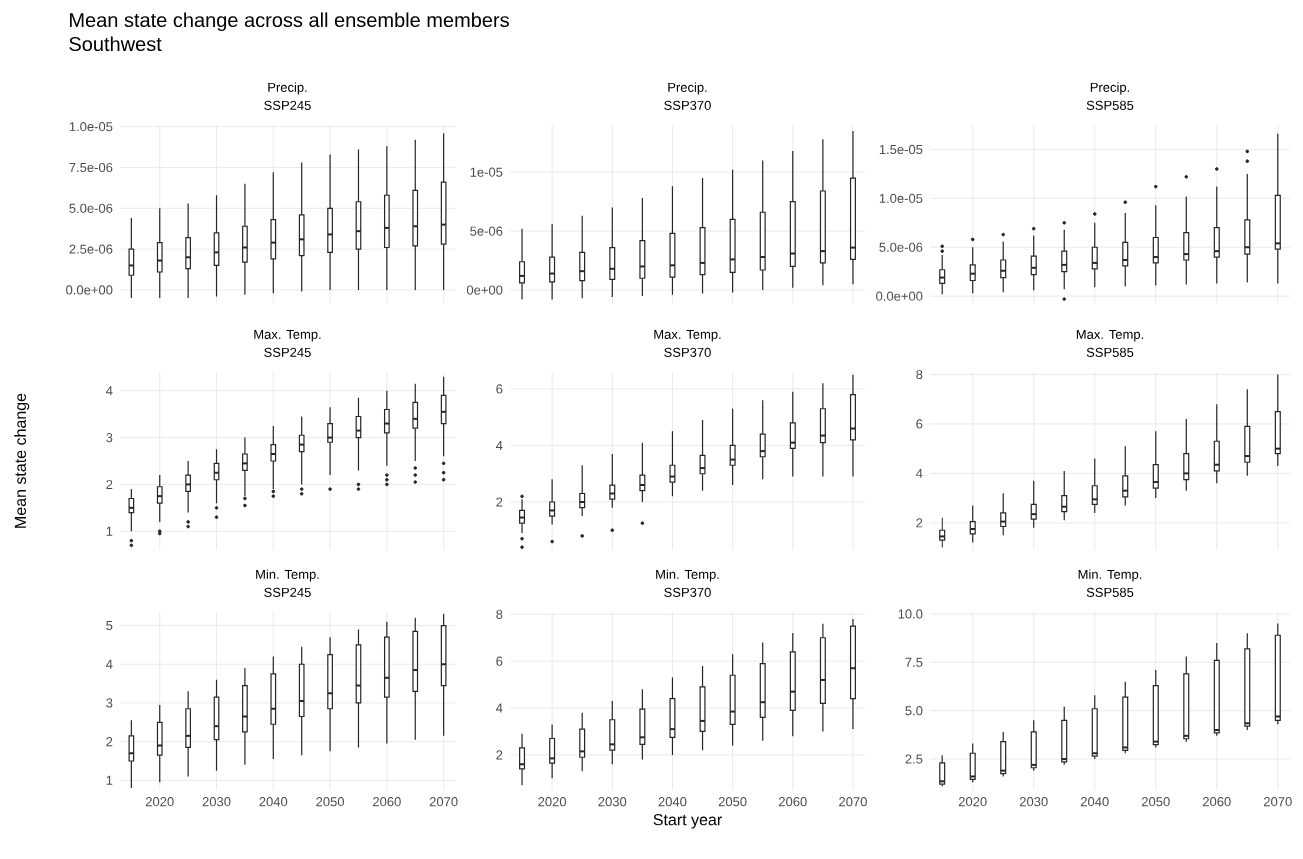 The image size is (1303, 859). Describe the element at coordinates (115, 44) in the screenshot. I see `text: Southwest` at that location.